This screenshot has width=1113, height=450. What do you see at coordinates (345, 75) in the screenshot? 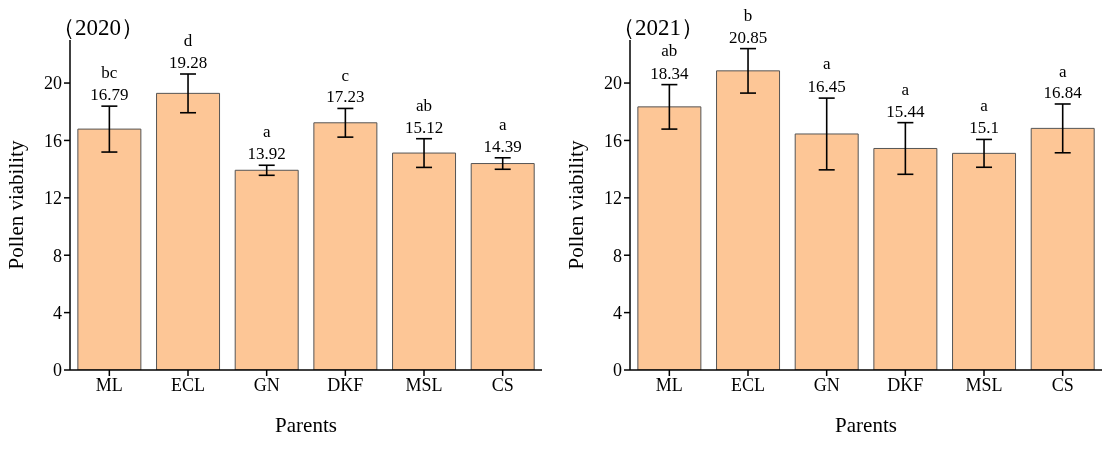
I see `annotation: c` at bounding box center [345, 75].